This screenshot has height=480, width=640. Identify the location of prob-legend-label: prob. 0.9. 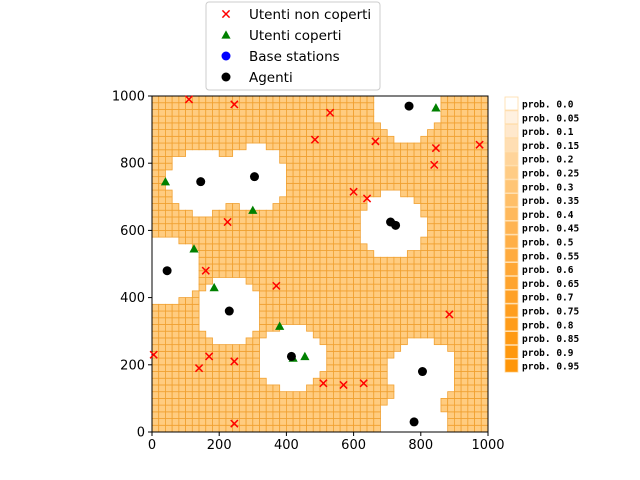
(548, 353).